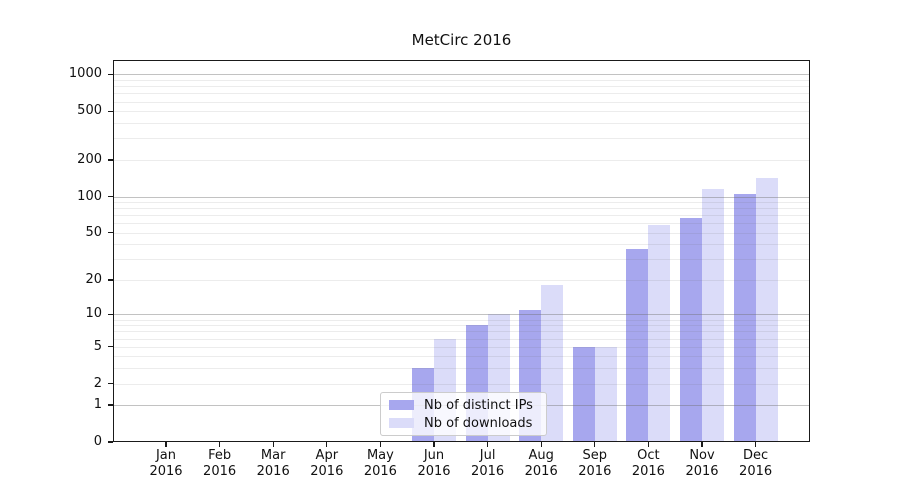 The width and height of the screenshot is (900, 500). What do you see at coordinates (702, 455) in the screenshot?
I see `x-tick-month: Nov` at bounding box center [702, 455].